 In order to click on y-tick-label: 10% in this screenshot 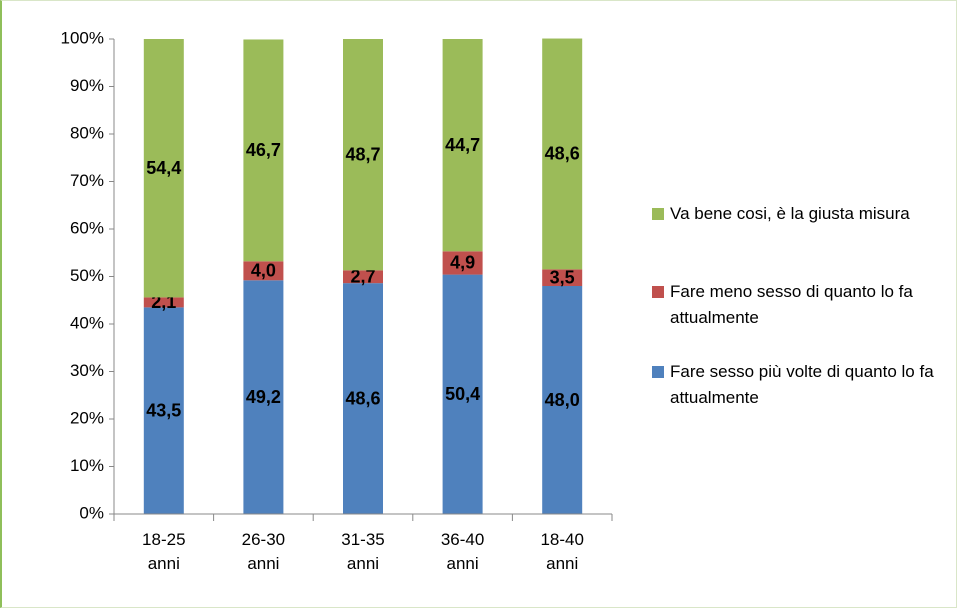, I will do `click(87, 465)`.